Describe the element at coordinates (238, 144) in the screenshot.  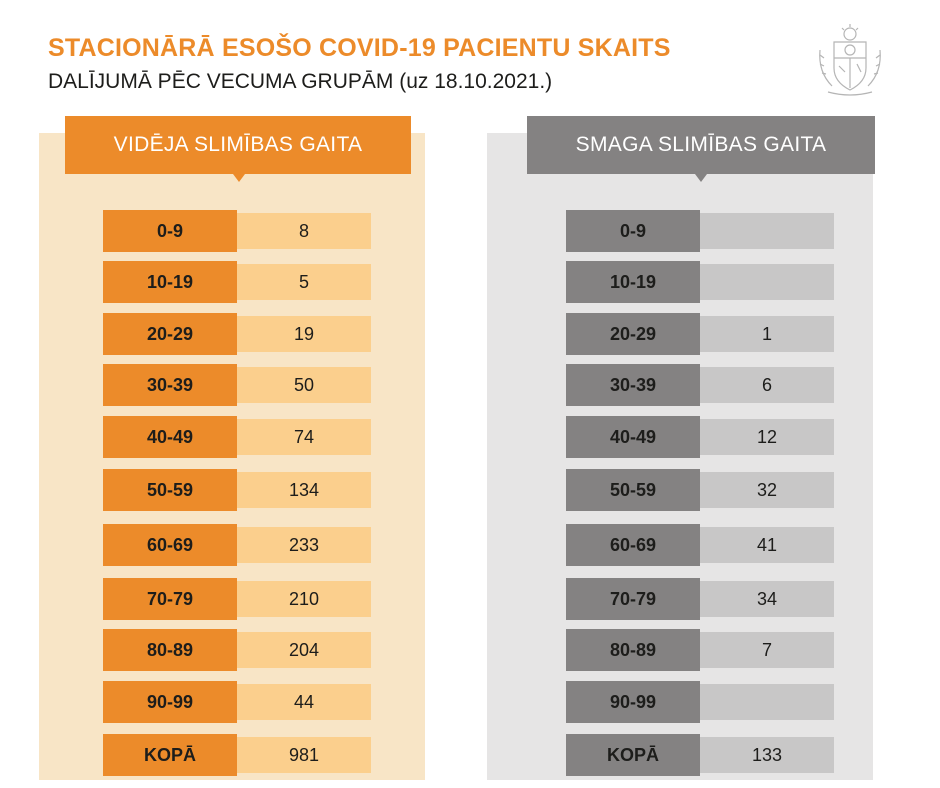
I see `moderate-course-header-label: VIDĒJA SLIMĪBAS GAITA` at that location.